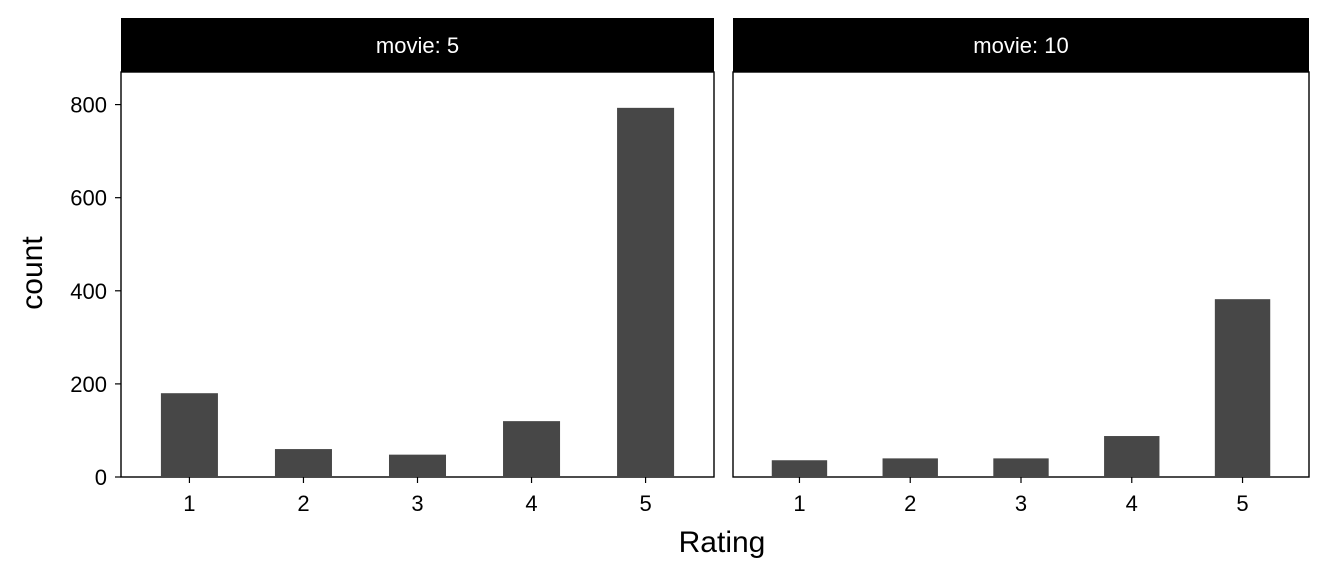 The image size is (1344, 576). I want to click on y-tick-label: 0, so click(101, 477).